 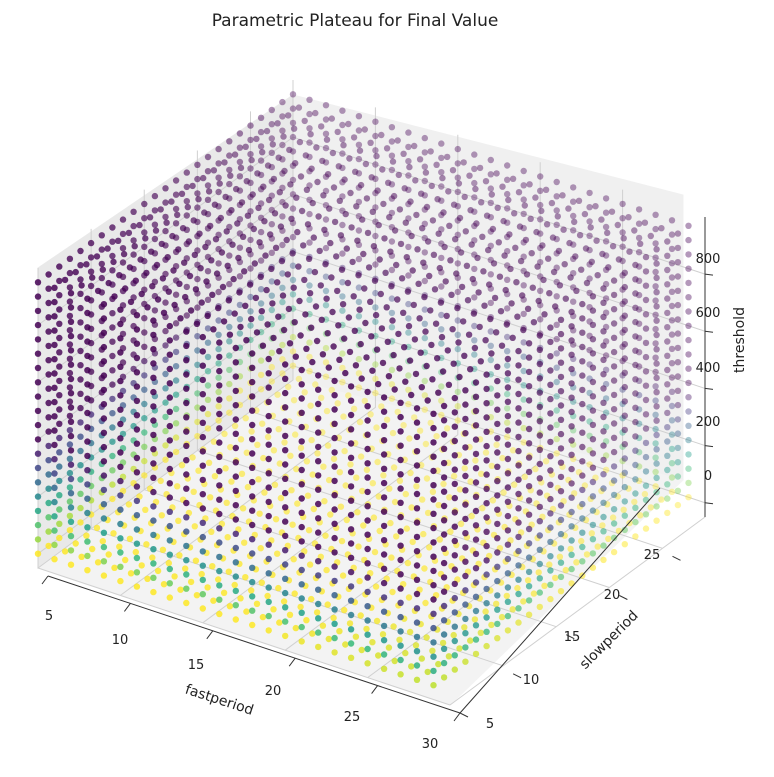 What do you see at coordinates (120, 640) in the screenshot?
I see `x-tick-label: 10` at bounding box center [120, 640].